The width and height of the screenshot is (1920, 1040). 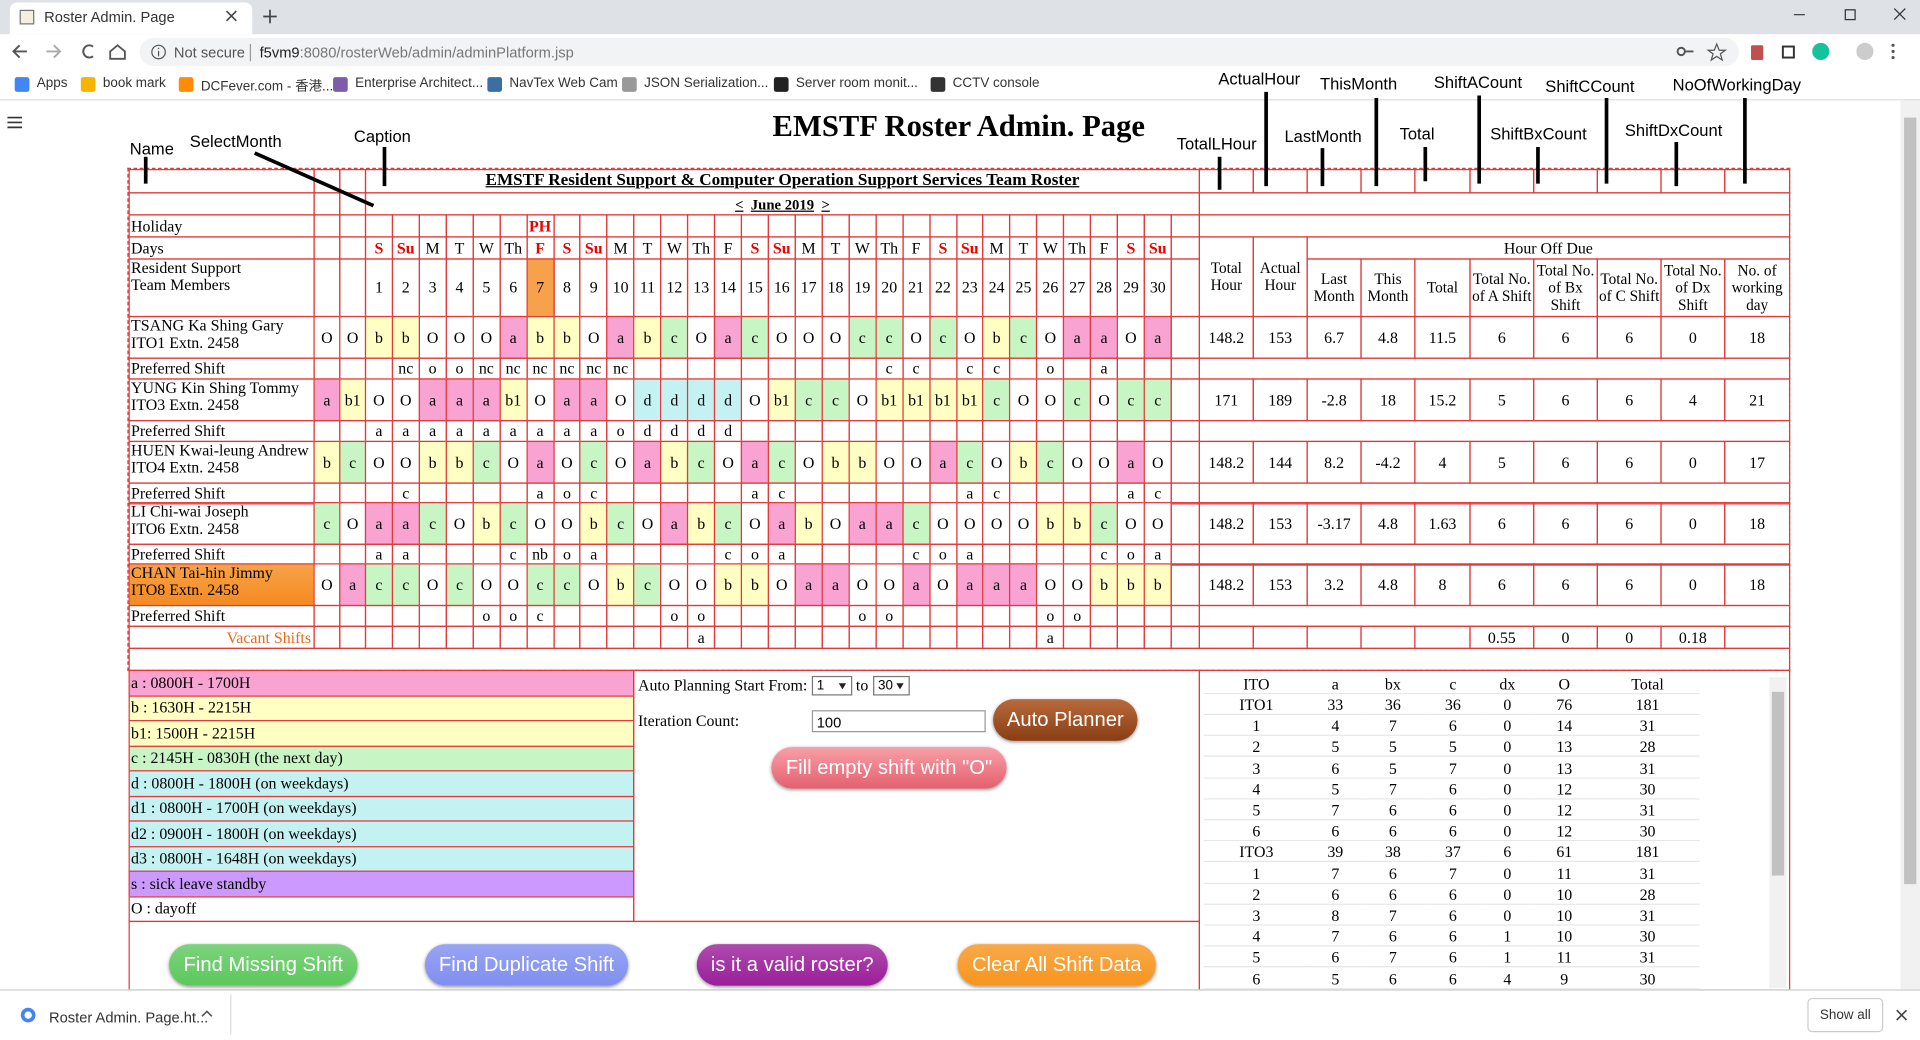 I want to click on member-name-cell: LI Chi-wai Joseph ITO6 Extn. 2458, so click(x=221, y=523).